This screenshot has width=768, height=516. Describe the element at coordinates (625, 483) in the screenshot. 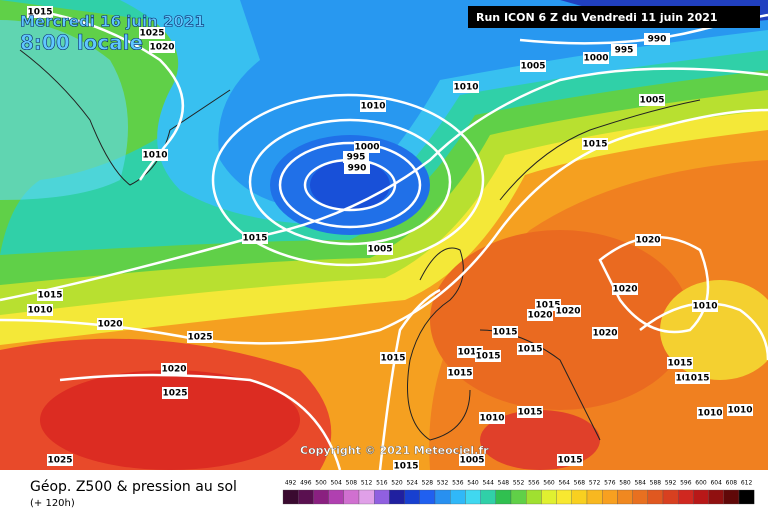

I see `scale-label: 580` at that location.